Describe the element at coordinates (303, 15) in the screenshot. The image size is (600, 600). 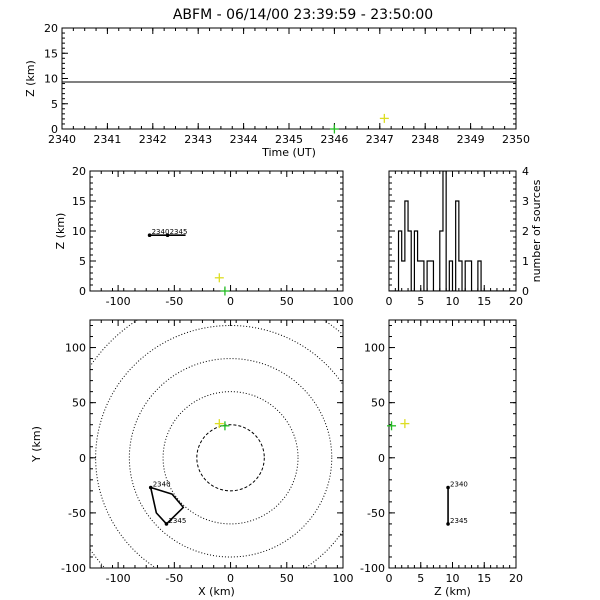
I see `figure-title: ABFM - 06/14/00 23:39:59 - 23:50:00` at that location.